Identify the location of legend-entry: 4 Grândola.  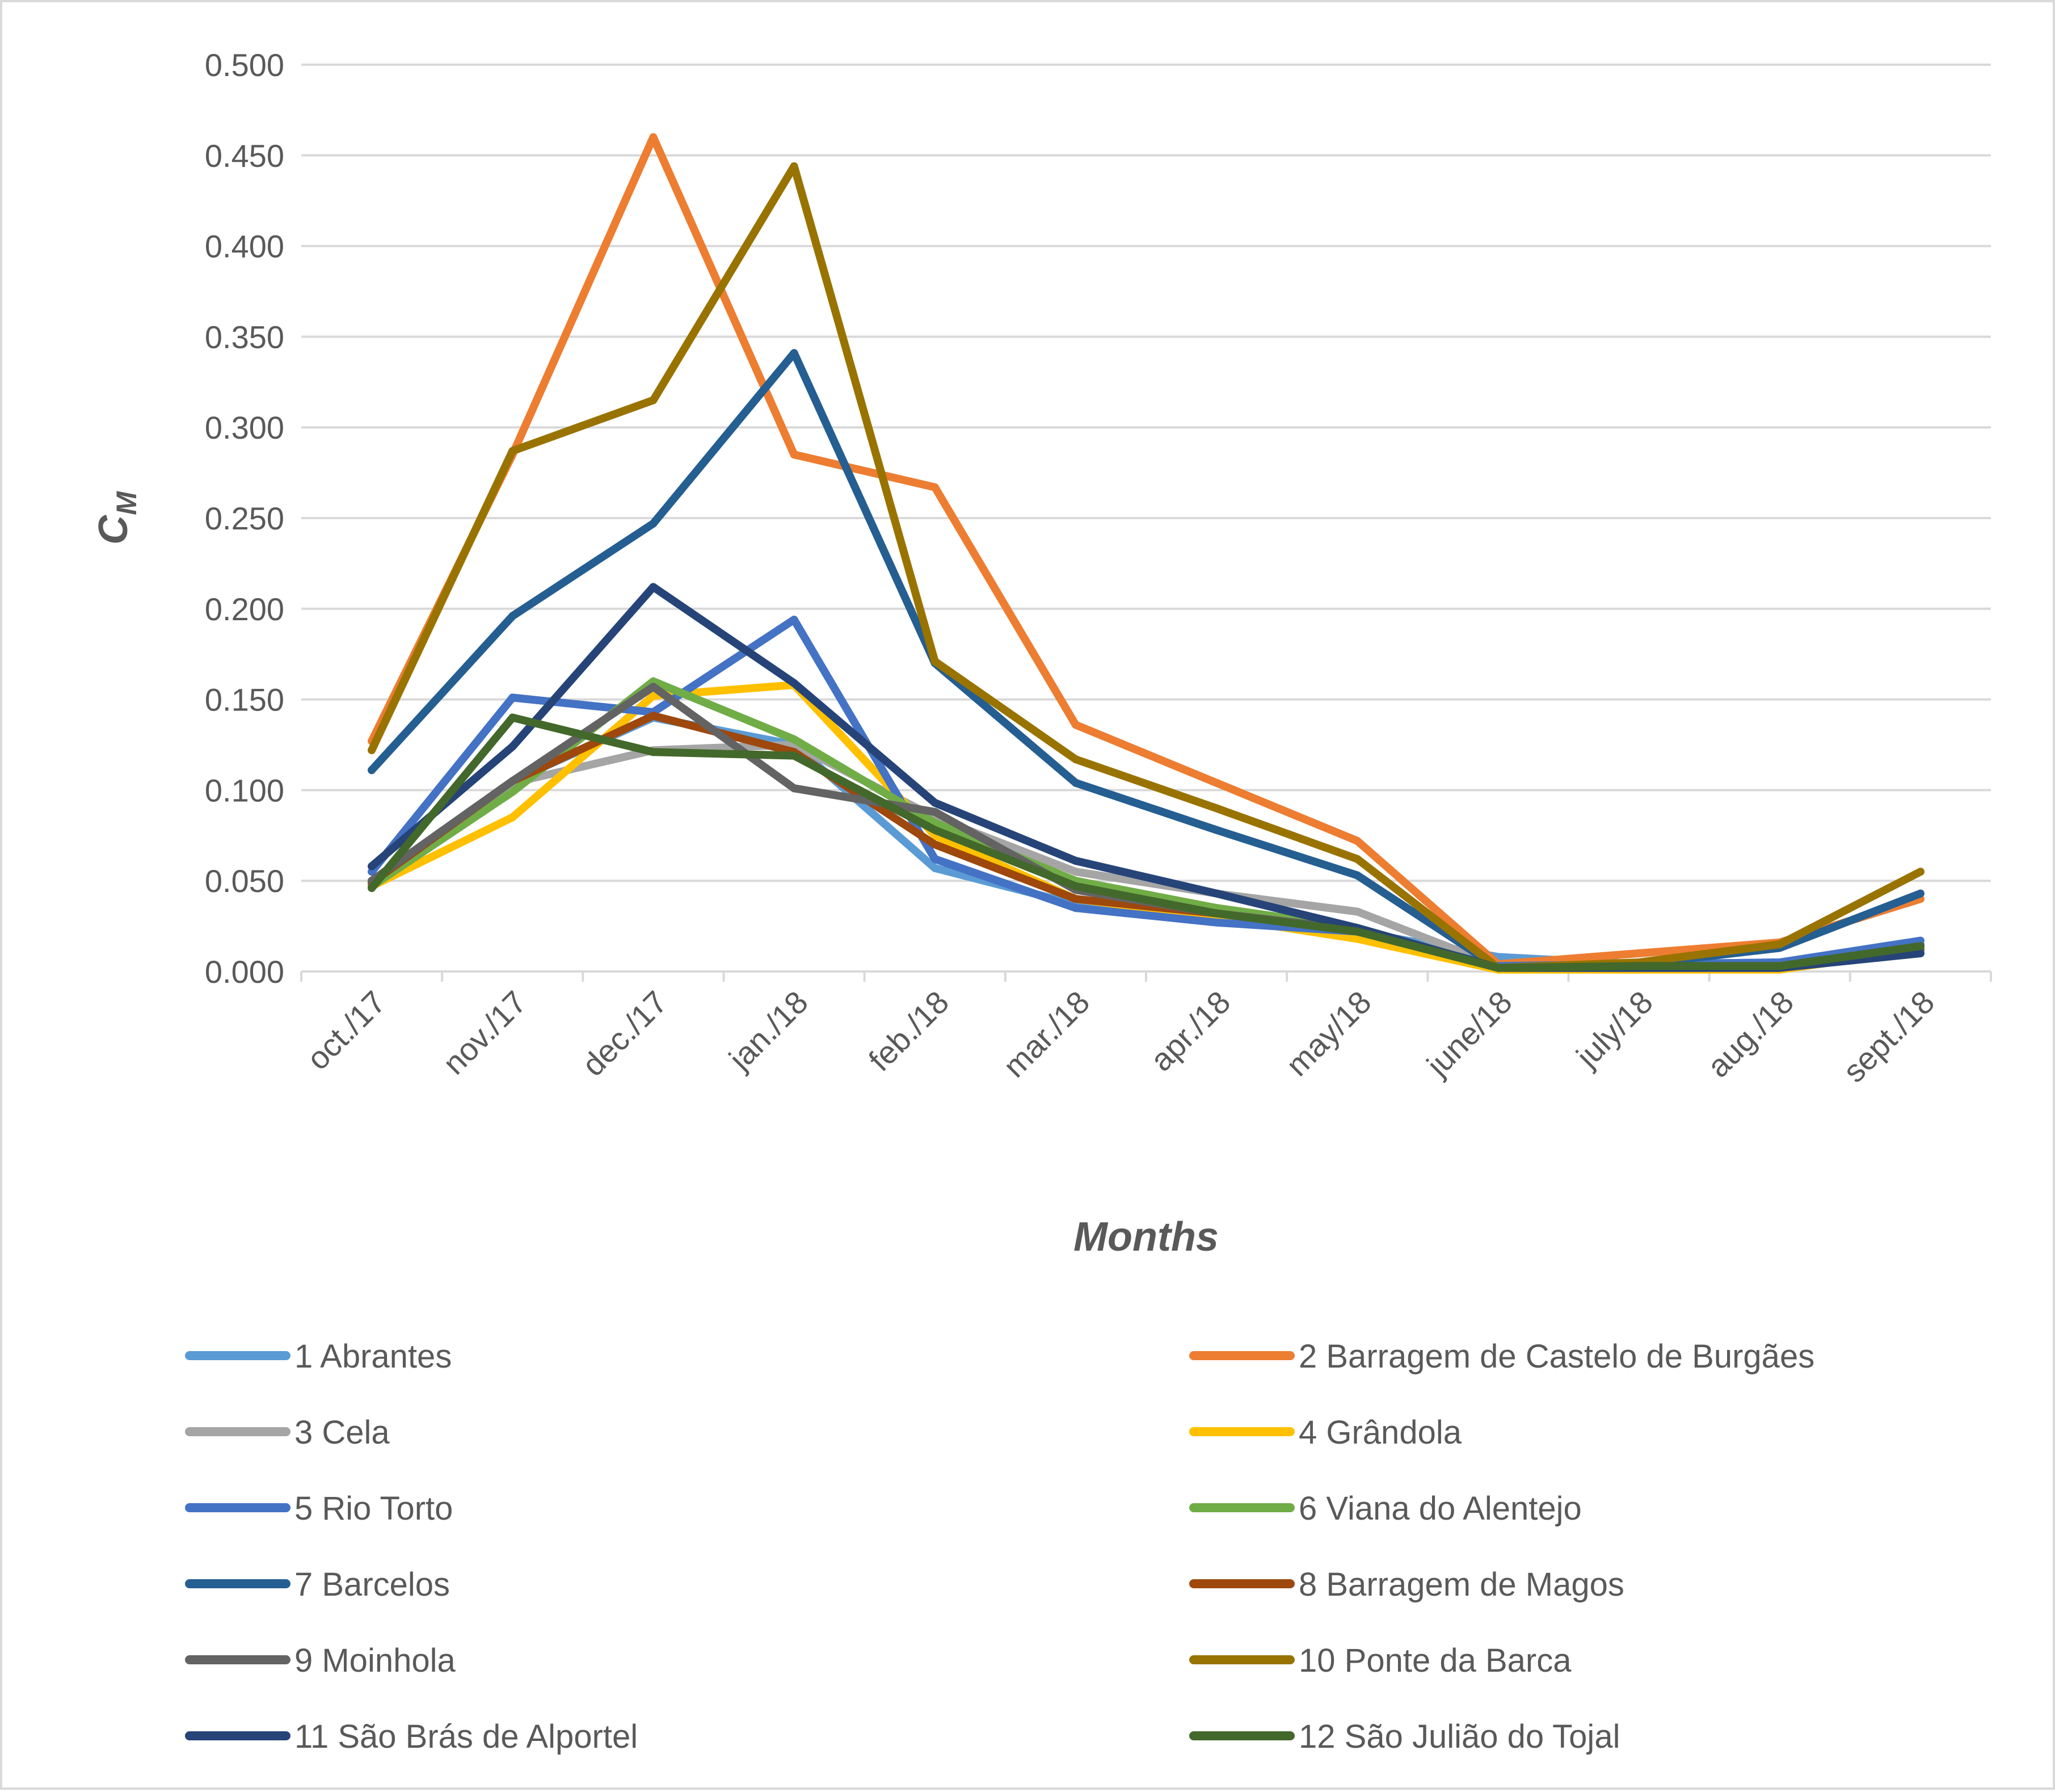
(1325, 1432).